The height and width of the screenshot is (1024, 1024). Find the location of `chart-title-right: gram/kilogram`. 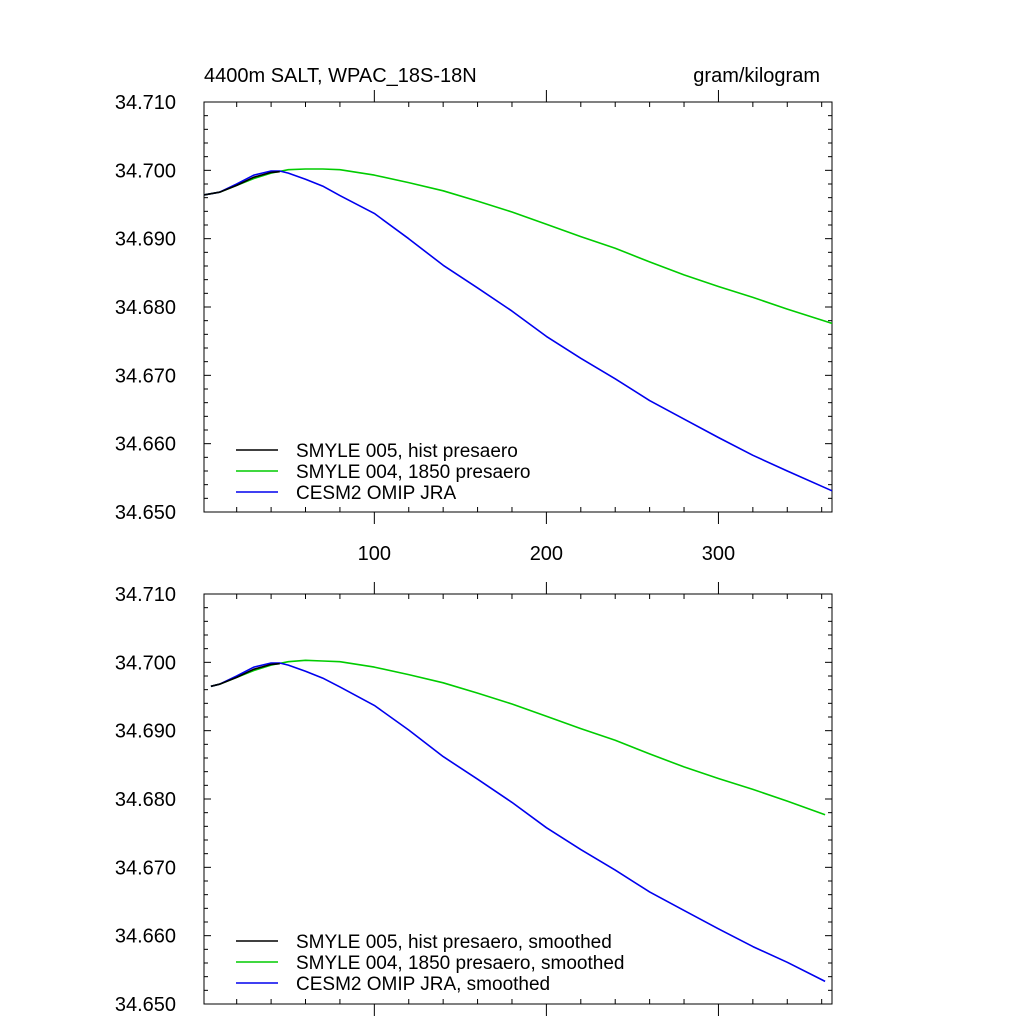

chart-title-right: gram/kilogram is located at coordinates (756, 76).